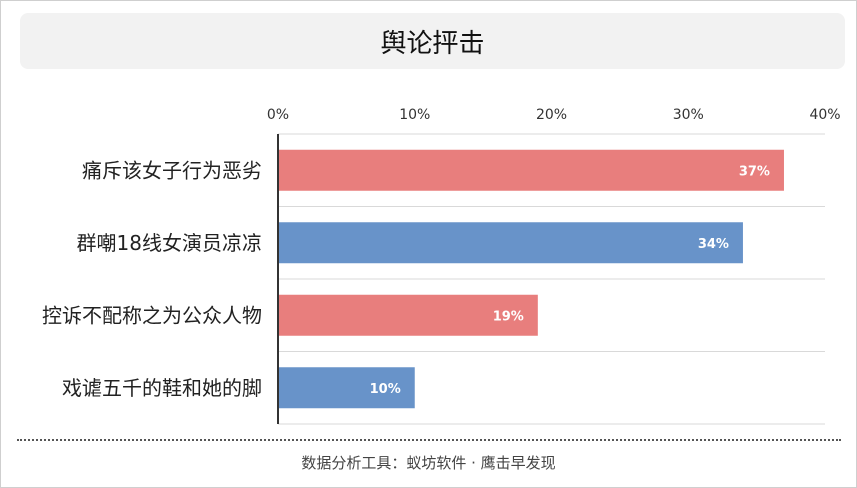 This screenshot has height=488, width=857. Describe the element at coordinates (551, 115) in the screenshot. I see `x-tick-label: 20%` at that location.